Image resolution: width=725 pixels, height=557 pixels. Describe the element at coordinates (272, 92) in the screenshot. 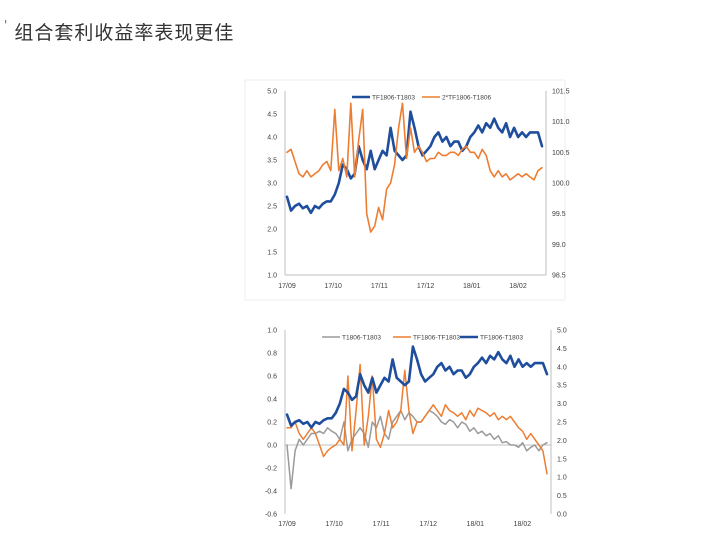

I see `left-tick-label: 5.0` at that location.